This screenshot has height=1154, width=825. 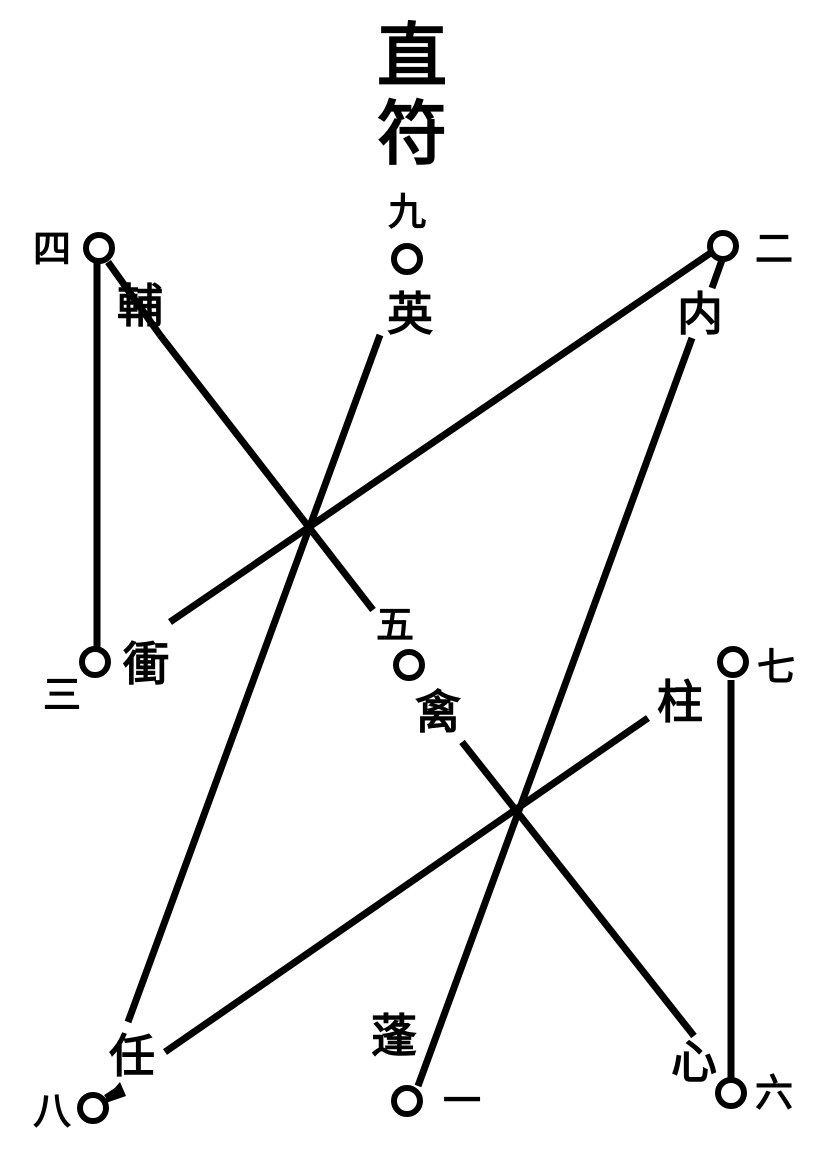 What do you see at coordinates (99, 248) in the screenshot?
I see `node-si` at bounding box center [99, 248].